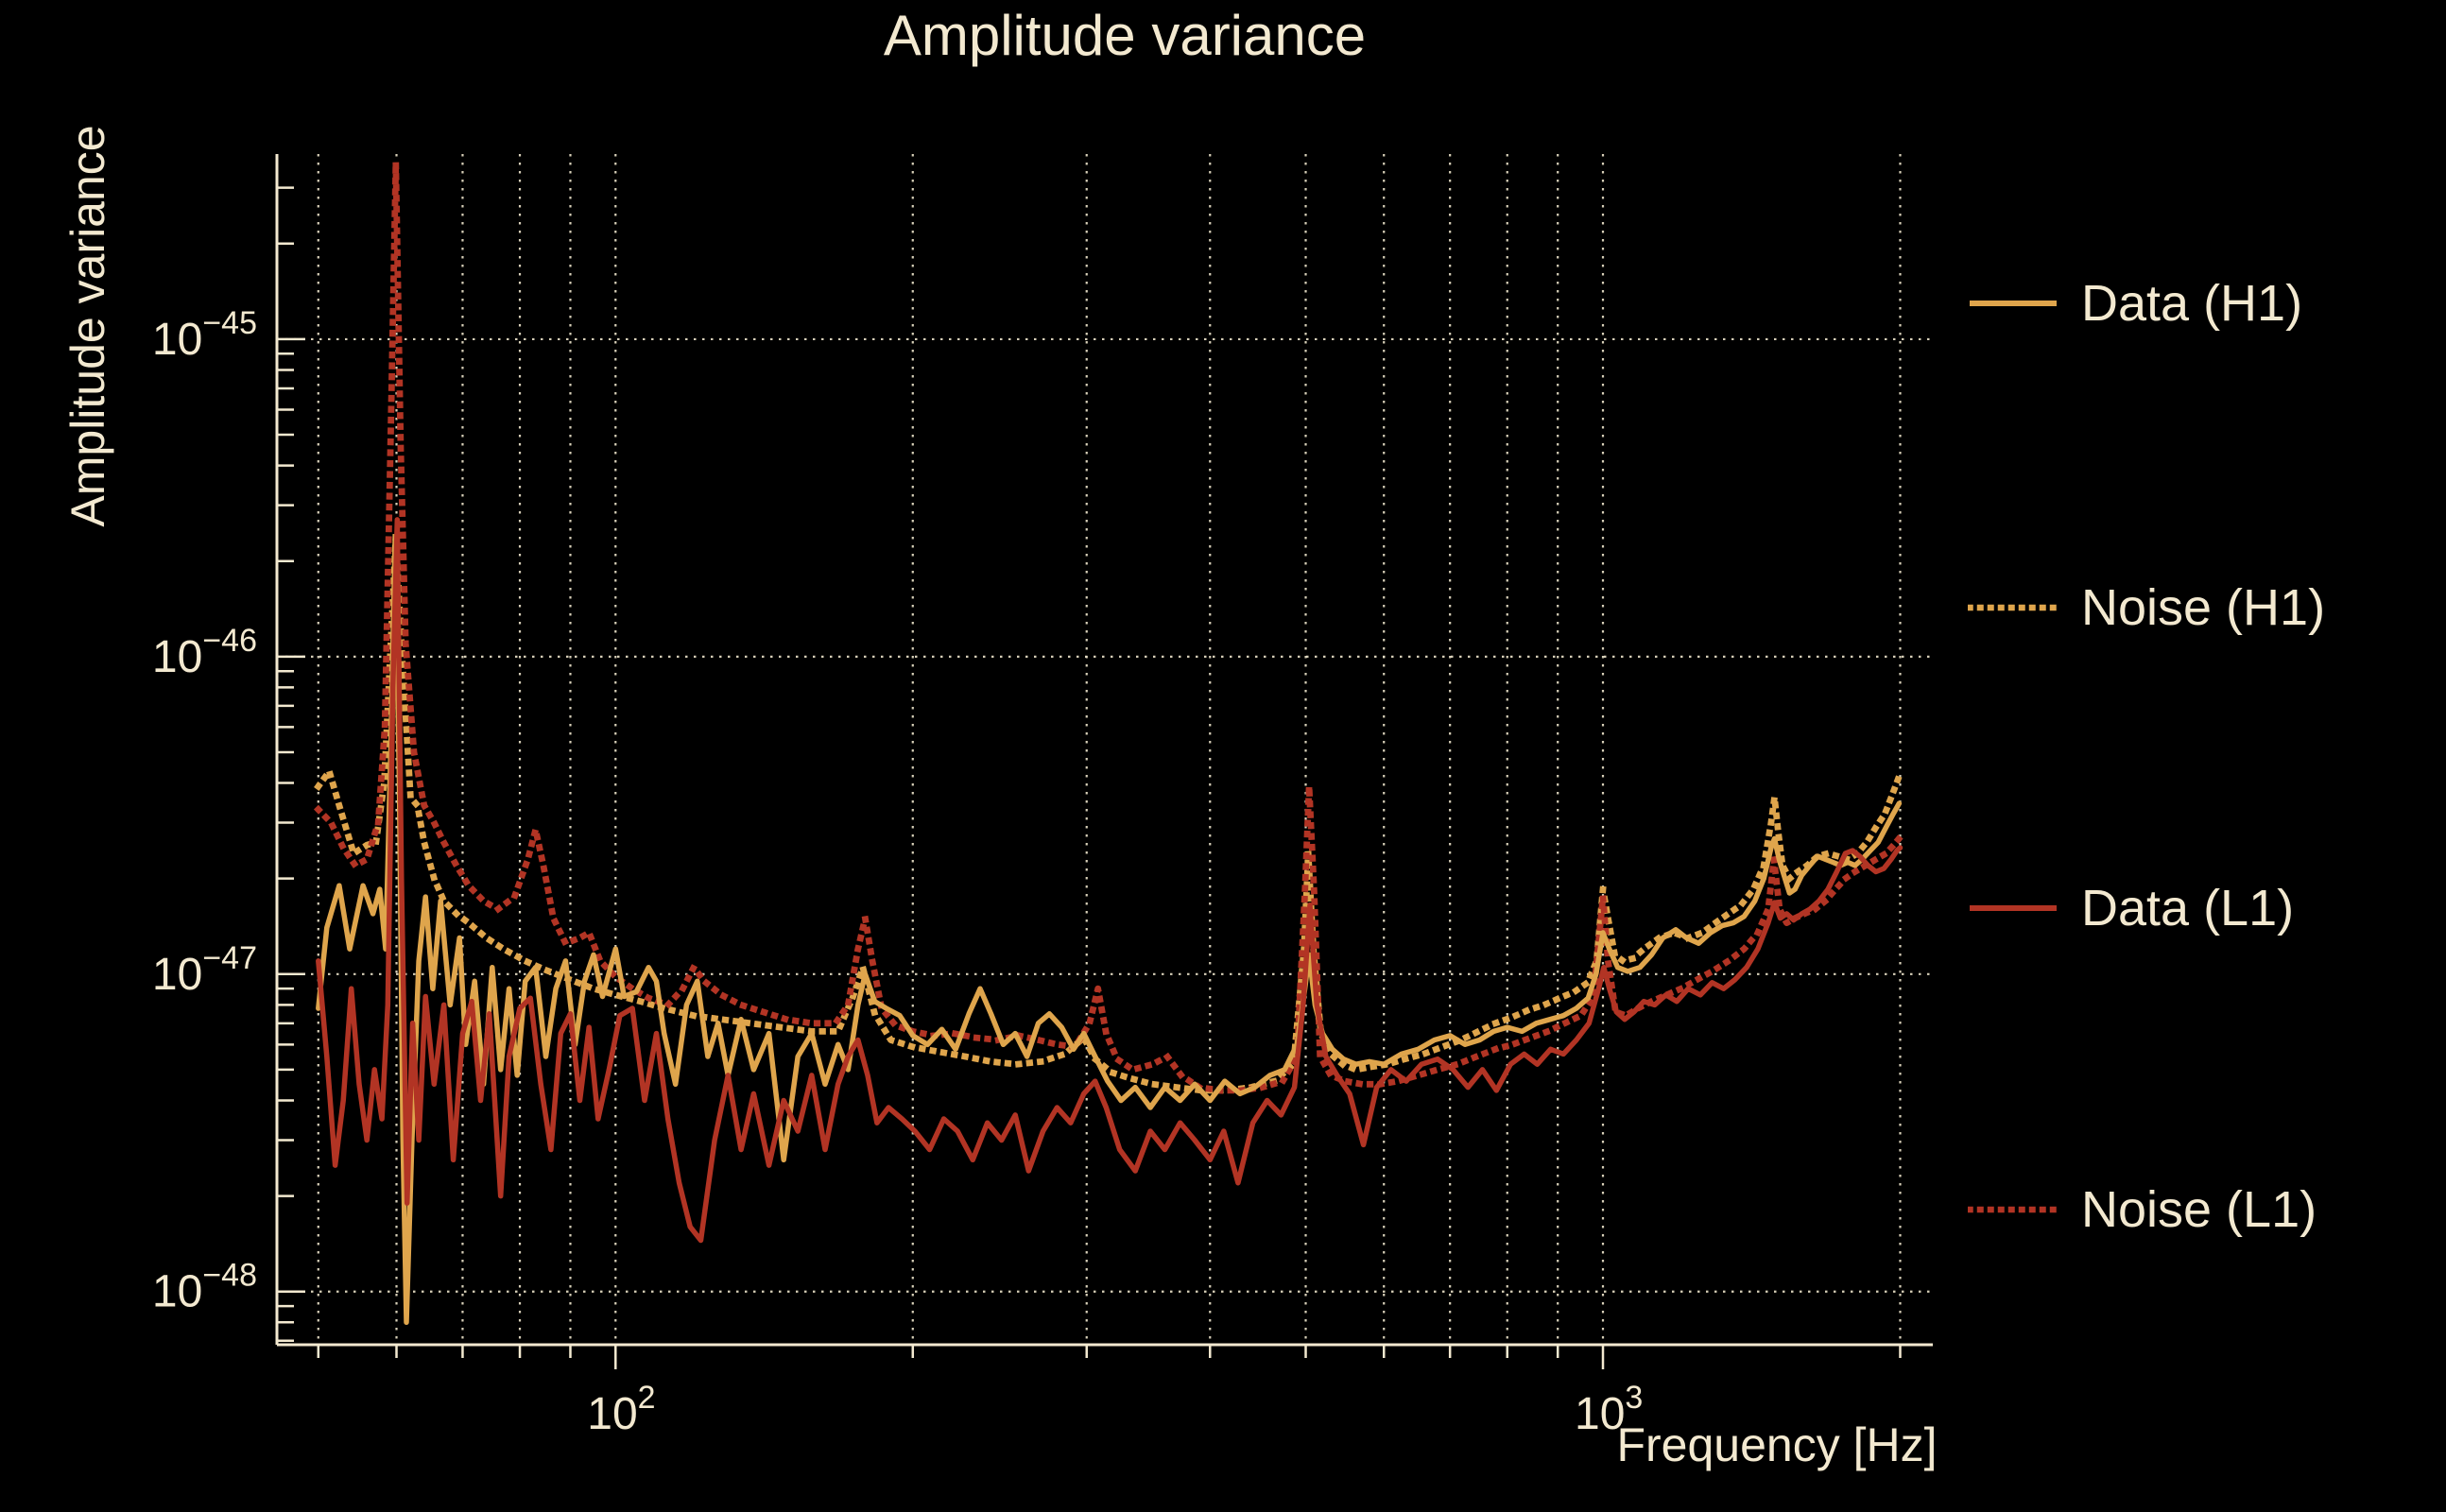  Describe the element at coordinates (205, 970) in the screenshot. I see `y-tick-label: 10−47` at that location.